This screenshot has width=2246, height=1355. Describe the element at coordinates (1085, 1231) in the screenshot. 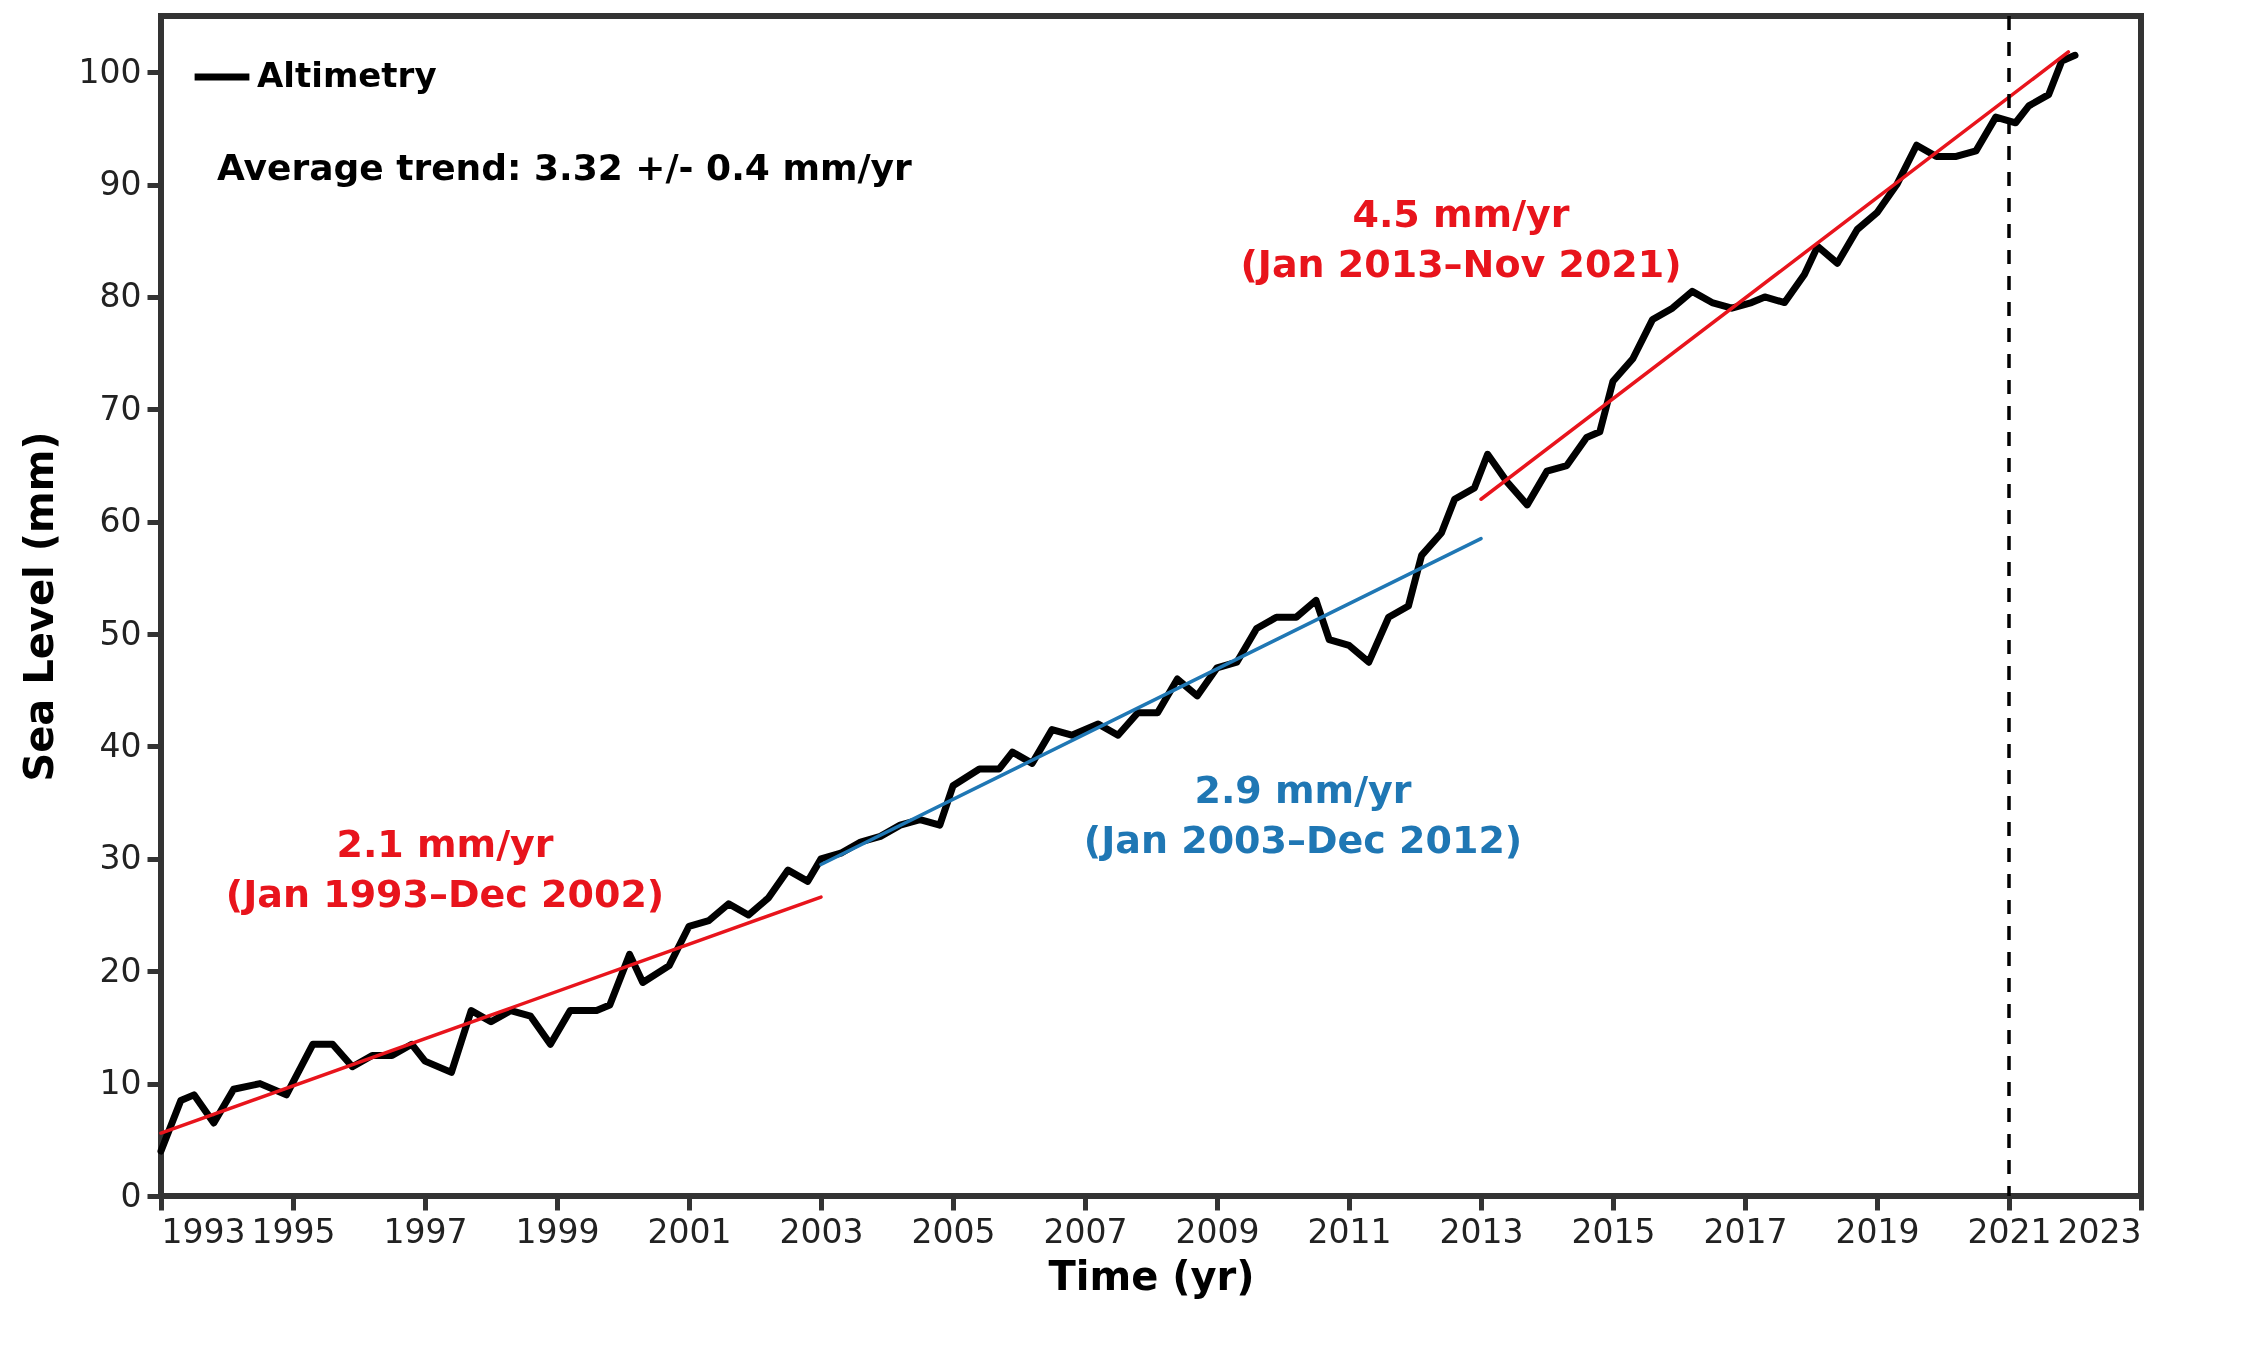

I see `x-tick-label: 2007` at that location.